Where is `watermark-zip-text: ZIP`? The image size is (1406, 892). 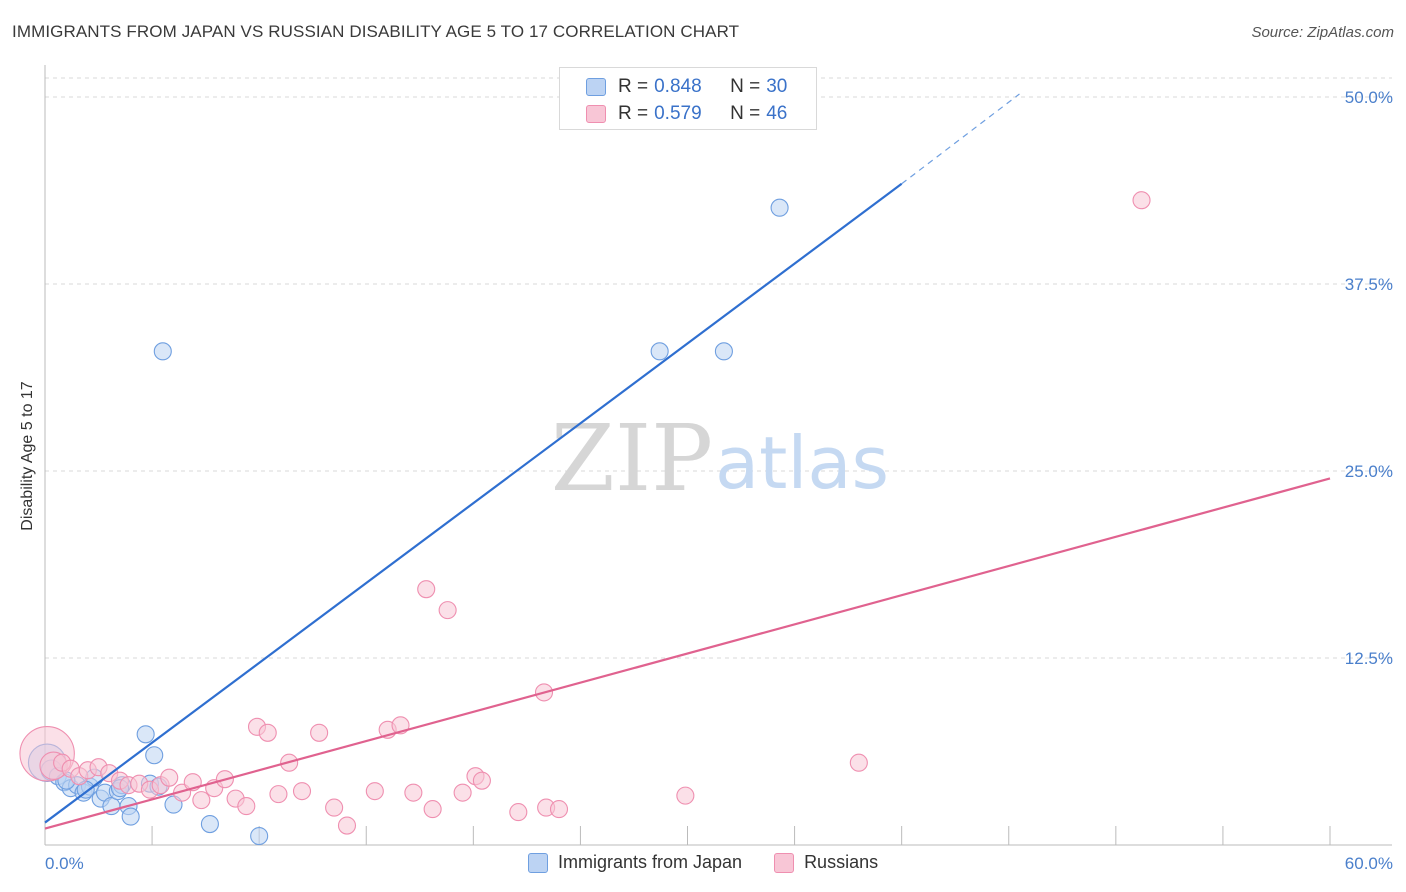 watermark-zip-text: ZIP is located at coordinates (632, 458).